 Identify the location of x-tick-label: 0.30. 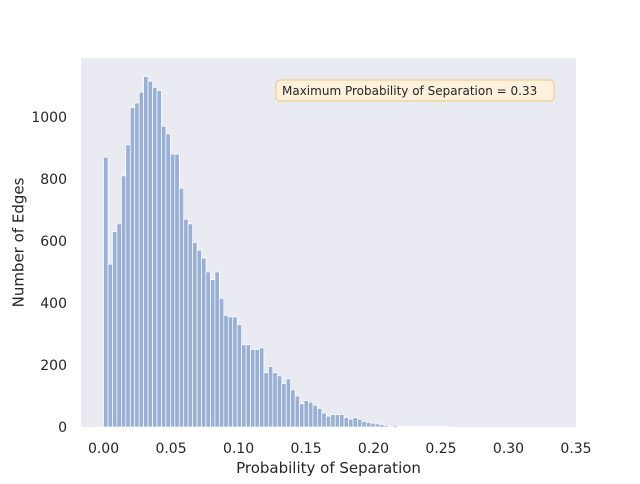
(508, 449).